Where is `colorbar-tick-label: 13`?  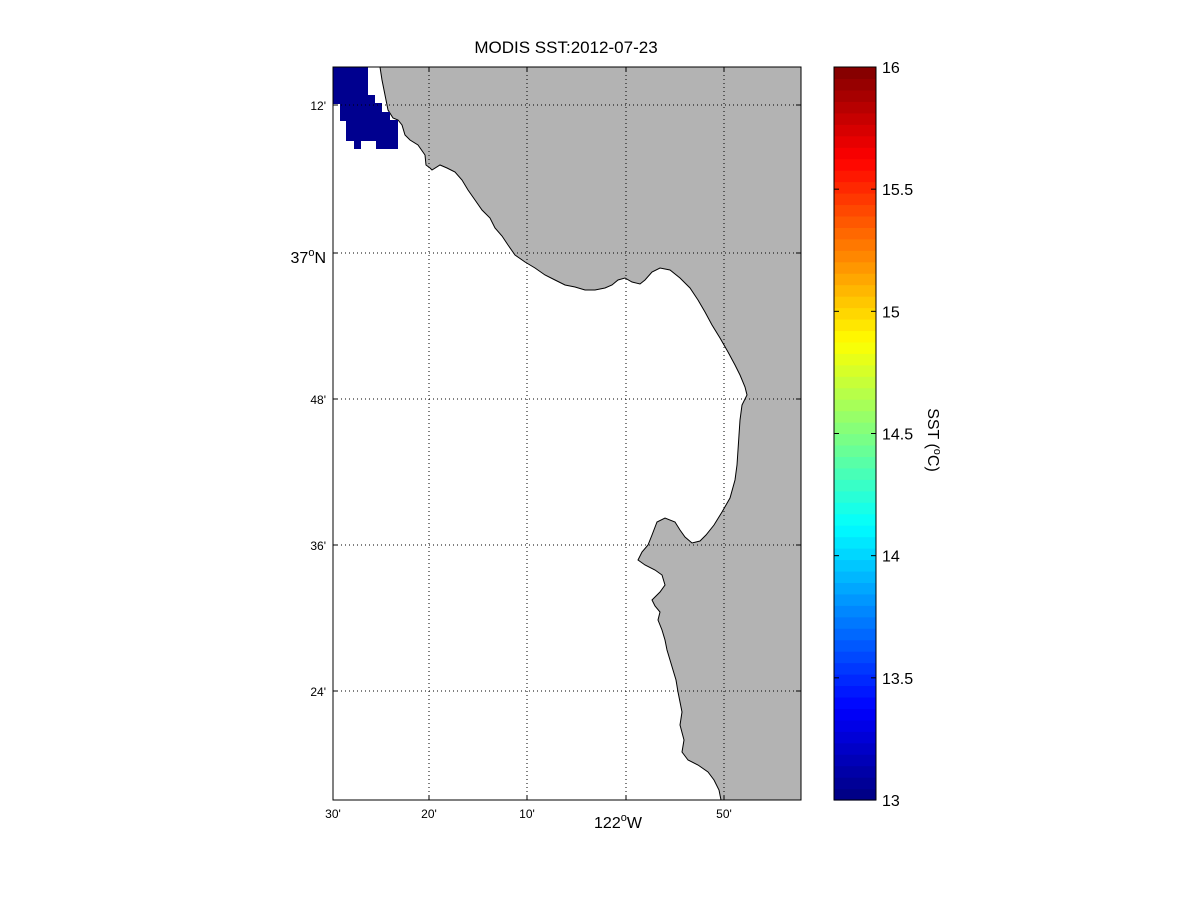
colorbar-tick-label: 13 is located at coordinates (891, 801).